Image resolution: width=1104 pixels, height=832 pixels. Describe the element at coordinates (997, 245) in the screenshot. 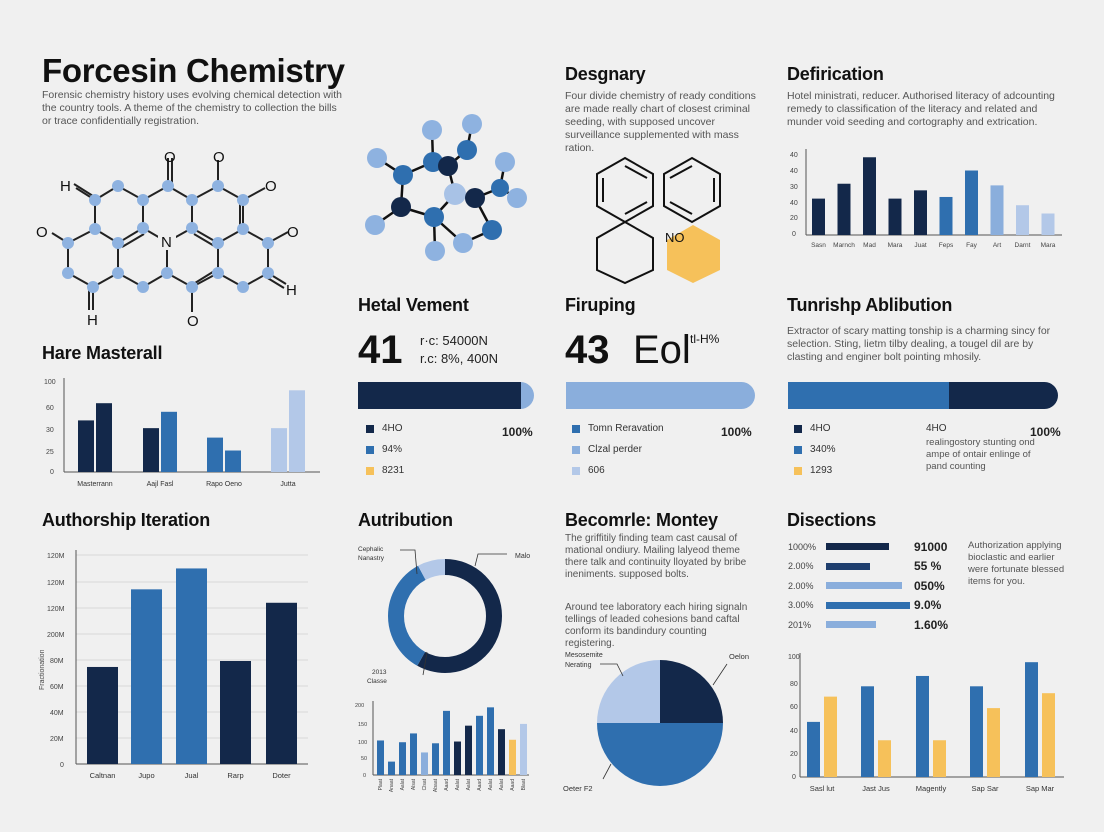

I see `svg-text: Art` at that location.